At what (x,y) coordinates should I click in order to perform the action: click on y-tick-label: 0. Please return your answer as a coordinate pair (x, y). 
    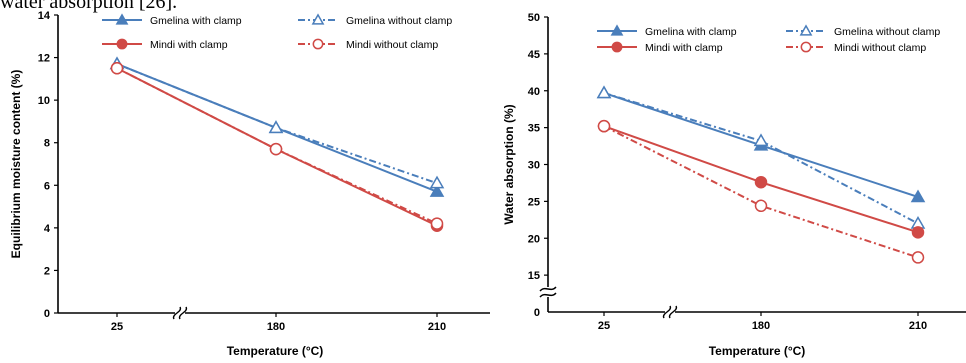
    Looking at the image, I should click on (47, 314).